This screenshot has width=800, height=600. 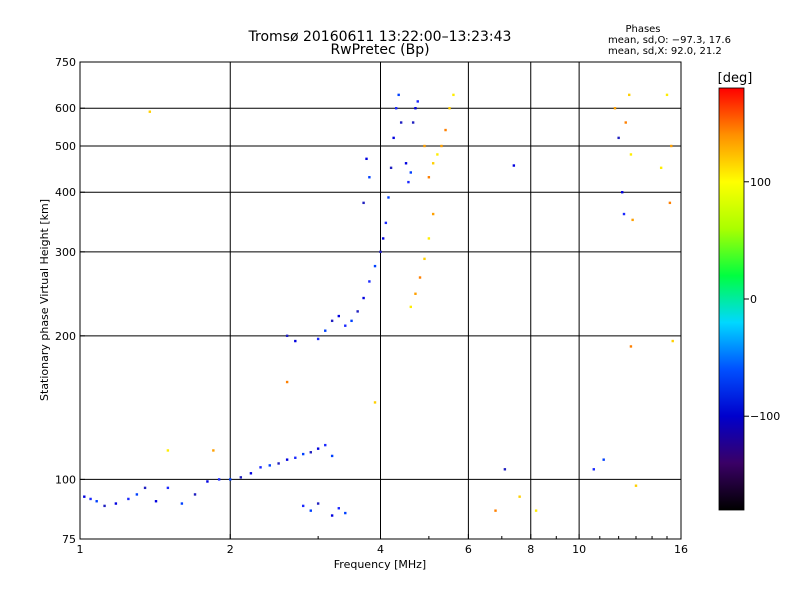 I want to click on x-tick-label: 2, so click(x=230, y=549).